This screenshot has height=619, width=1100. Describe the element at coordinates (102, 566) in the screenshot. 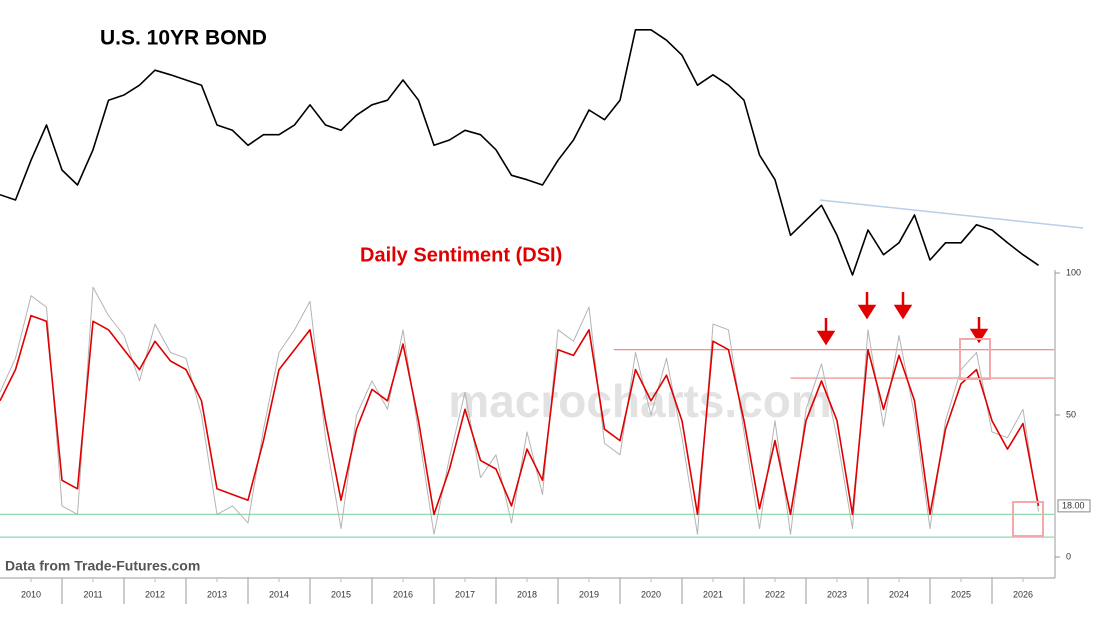

I see `source-note: Data from Trade-Futures.com` at that location.